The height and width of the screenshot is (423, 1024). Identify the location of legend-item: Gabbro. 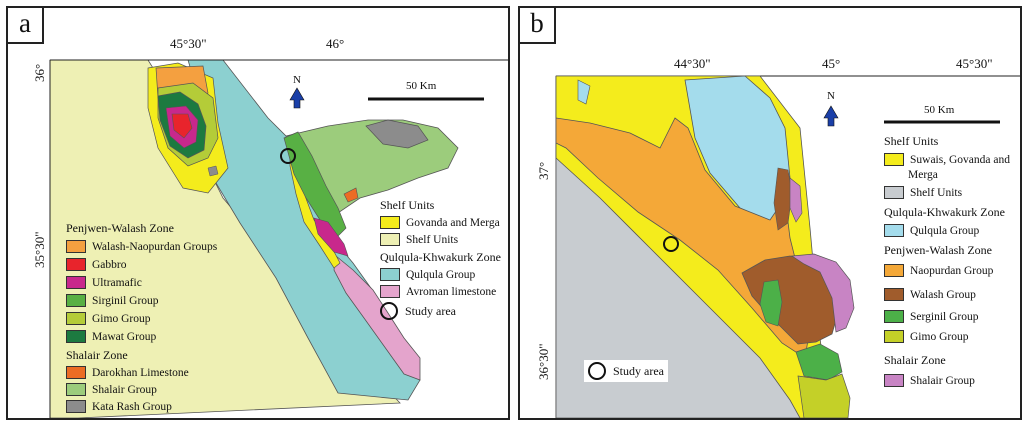
(96, 264).